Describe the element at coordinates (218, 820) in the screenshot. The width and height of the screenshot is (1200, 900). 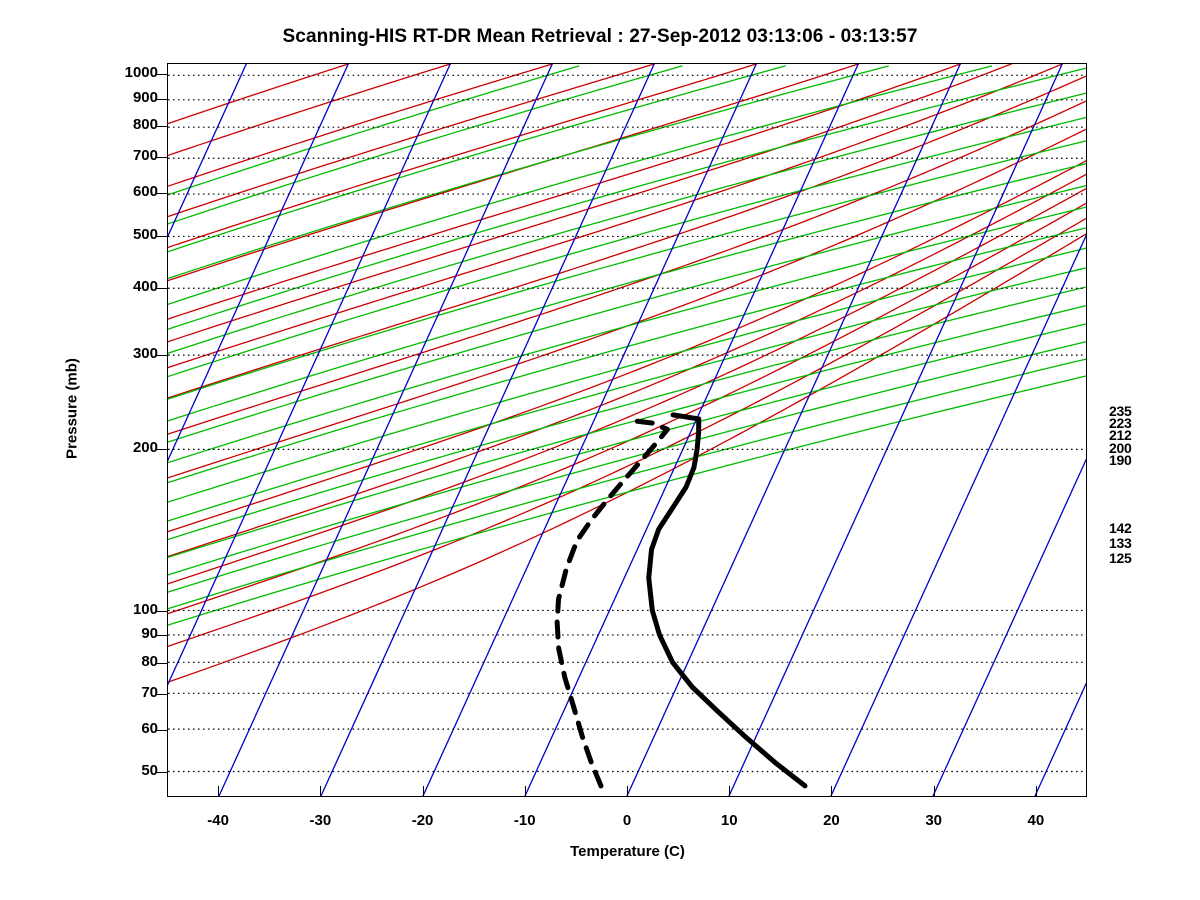
I see `x-axis-tick-label: -40` at that location.